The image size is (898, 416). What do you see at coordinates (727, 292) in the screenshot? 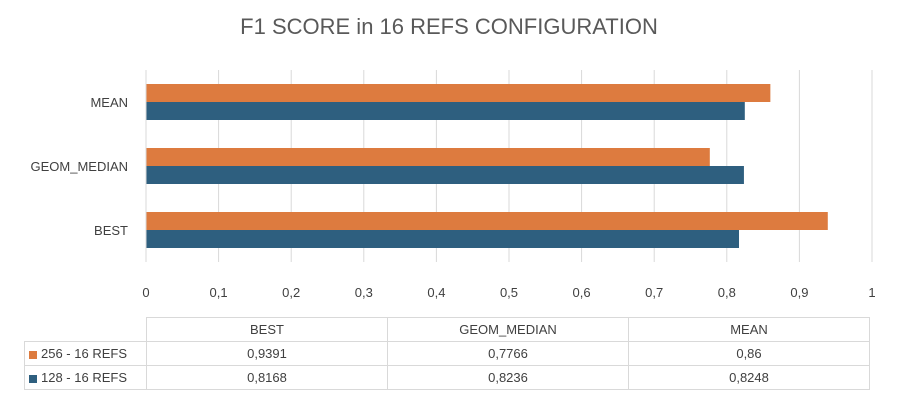
I see `x-tick-label: 0,8` at bounding box center [727, 292].